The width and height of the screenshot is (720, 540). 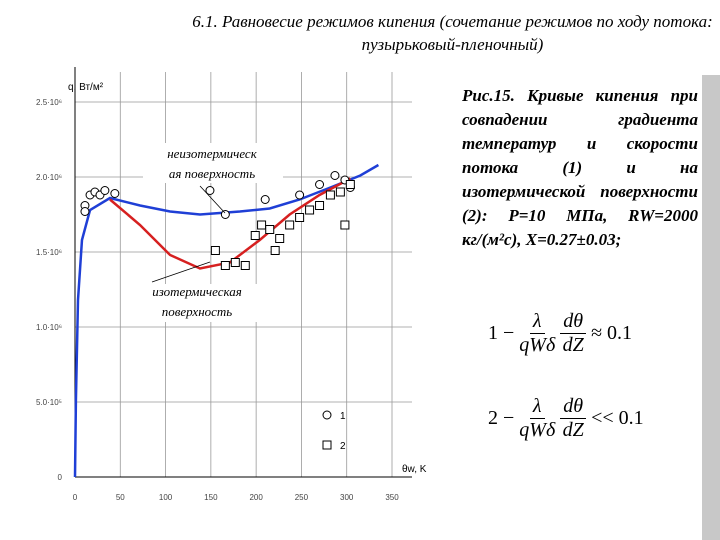 What do you see at coordinates (501, 333) in the screenshot?
I see `eq-lead: 1 −` at bounding box center [501, 333].